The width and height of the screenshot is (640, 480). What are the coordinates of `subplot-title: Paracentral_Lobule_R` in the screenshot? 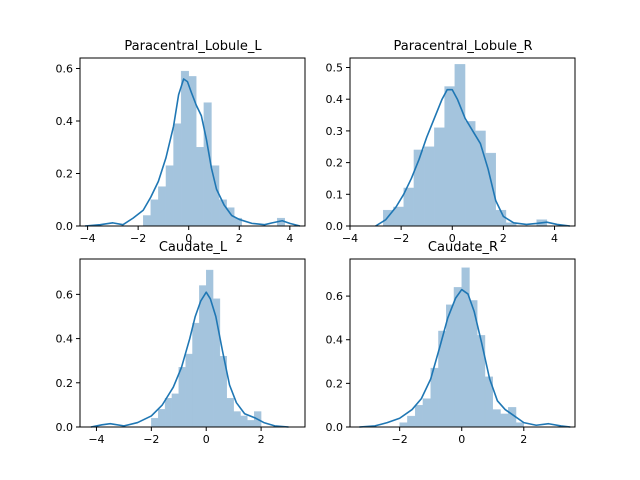 It's located at (462, 46).